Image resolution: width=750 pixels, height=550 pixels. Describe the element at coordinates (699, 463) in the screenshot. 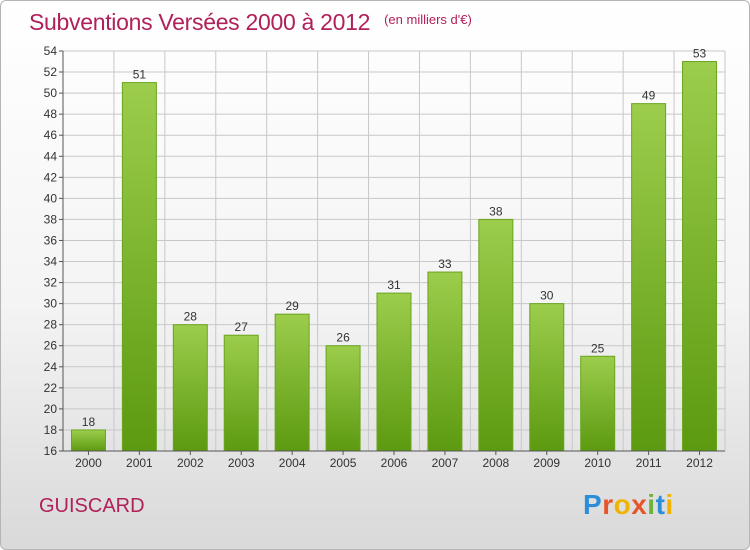

I see `x-tick-label: 2012` at that location.